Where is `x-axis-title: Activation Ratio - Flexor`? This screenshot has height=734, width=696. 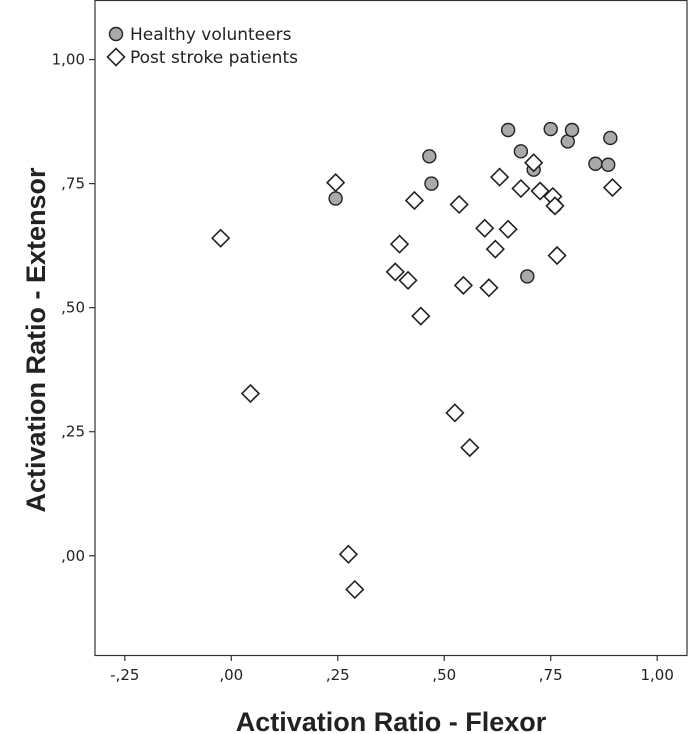 x-axis-title: Activation Ratio - Flexor is located at coordinates (391, 720).